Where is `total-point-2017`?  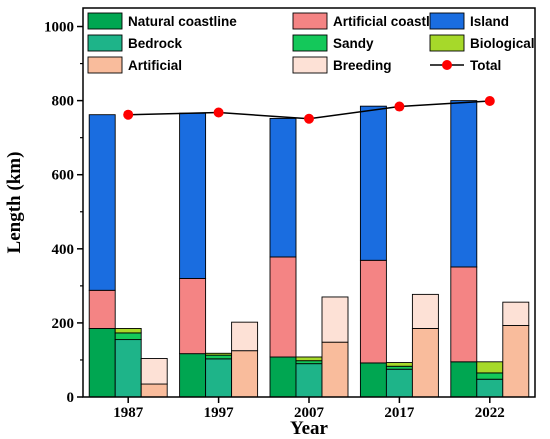 total-point-2017 is located at coordinates (399, 106).